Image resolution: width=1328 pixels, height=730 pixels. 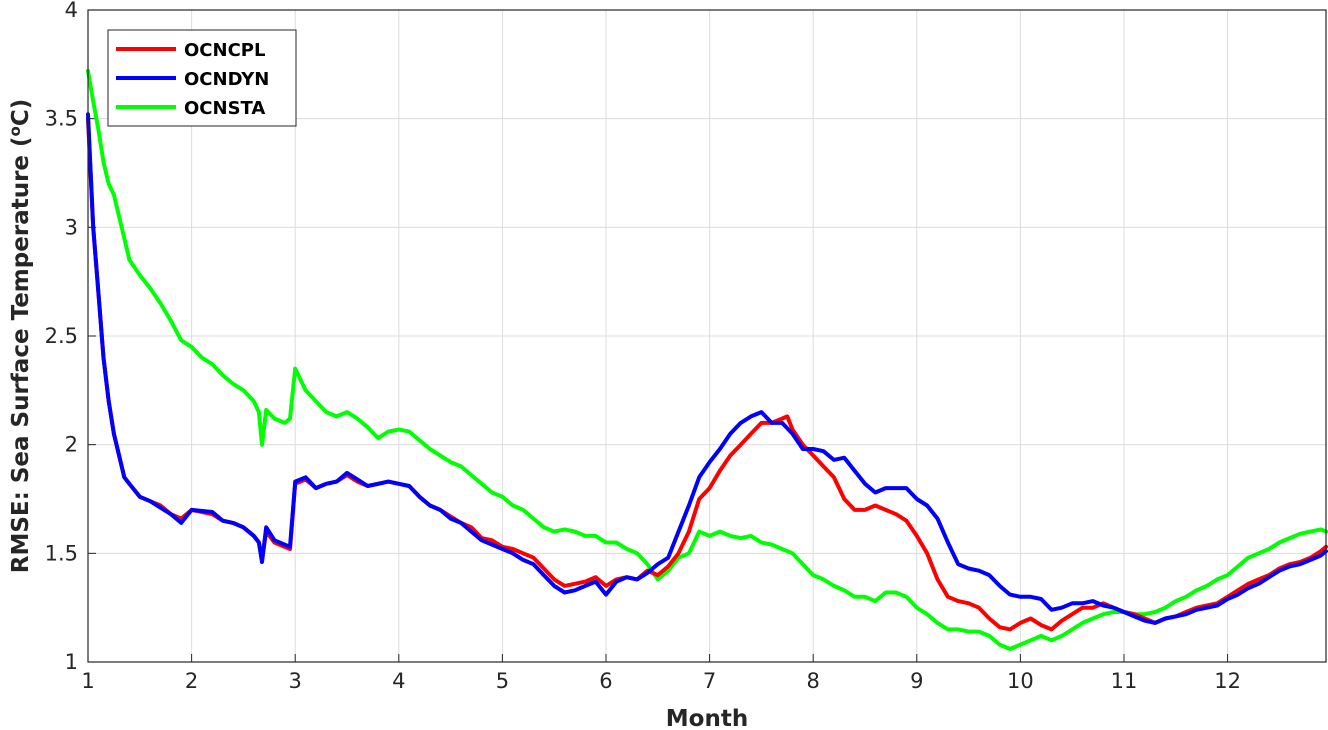 What do you see at coordinates (1020, 681) in the screenshot?
I see `x-tick-label: 10` at bounding box center [1020, 681].